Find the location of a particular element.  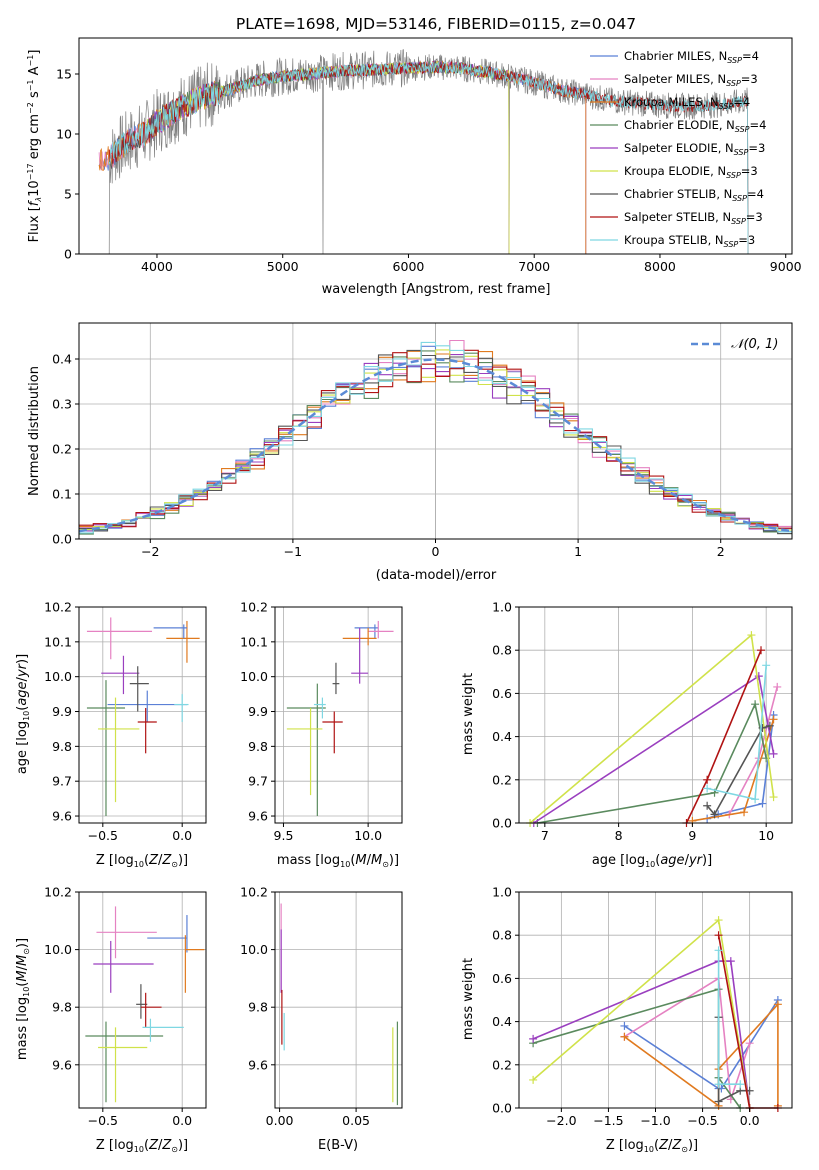

mass-weight-line-salpeter-elodie is located at coordinates (654, 749).